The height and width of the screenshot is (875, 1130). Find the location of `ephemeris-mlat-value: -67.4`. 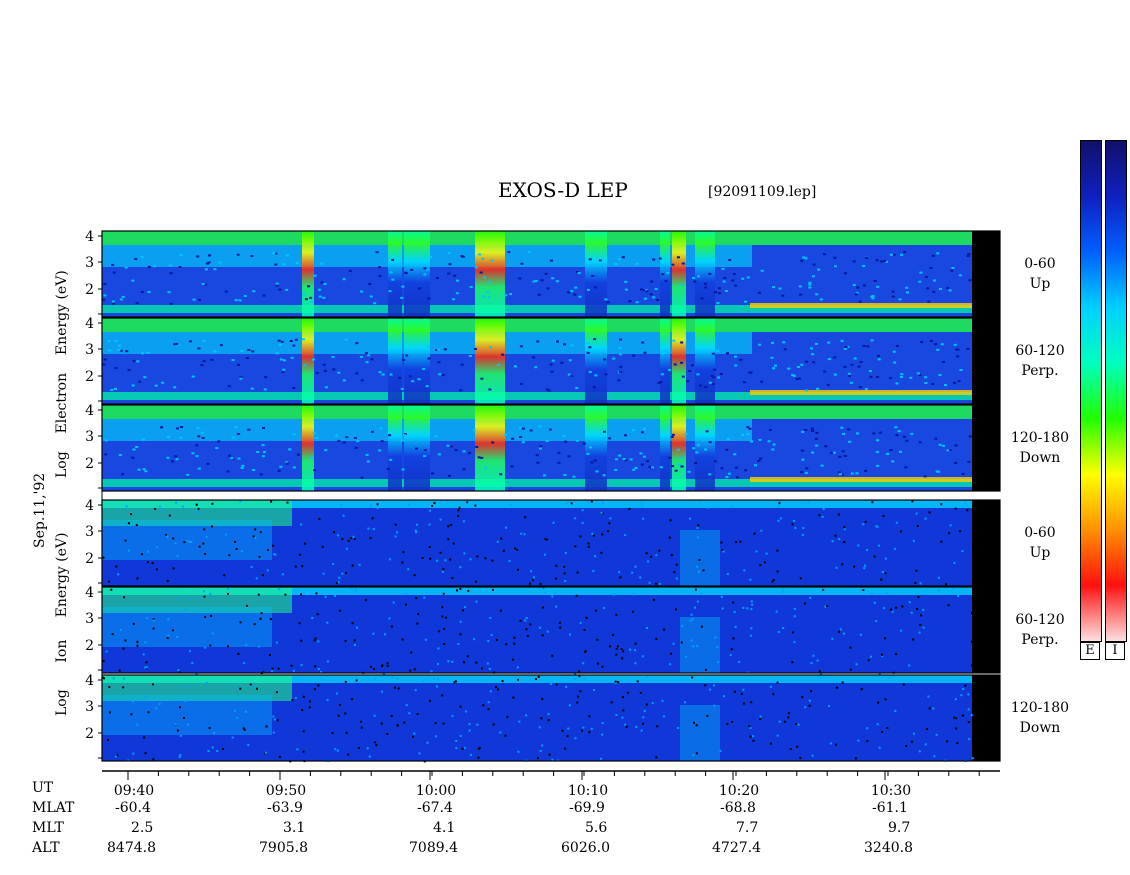

ephemeris-mlat-value: -67.4 is located at coordinates (435, 808).